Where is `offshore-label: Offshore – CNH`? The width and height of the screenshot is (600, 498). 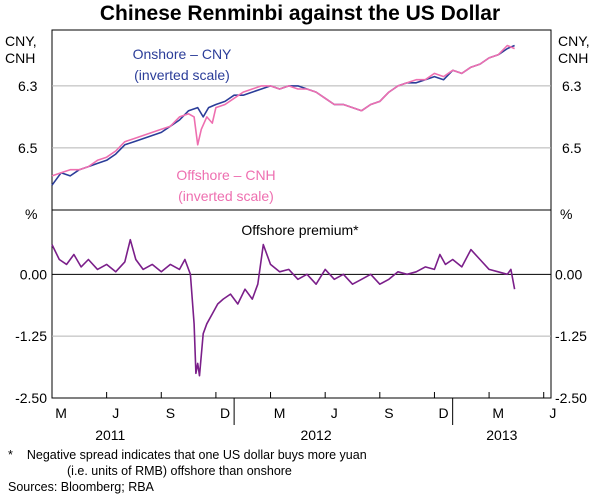
offshore-label: Offshore – CNH is located at coordinates (225, 175).